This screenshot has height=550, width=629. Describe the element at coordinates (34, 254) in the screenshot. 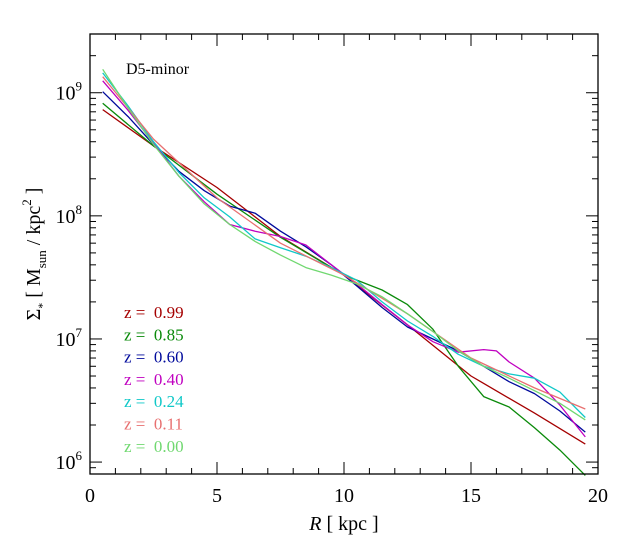

I see `y-axis-label: Σ* [ Msun / kpc2 ]` at that location.